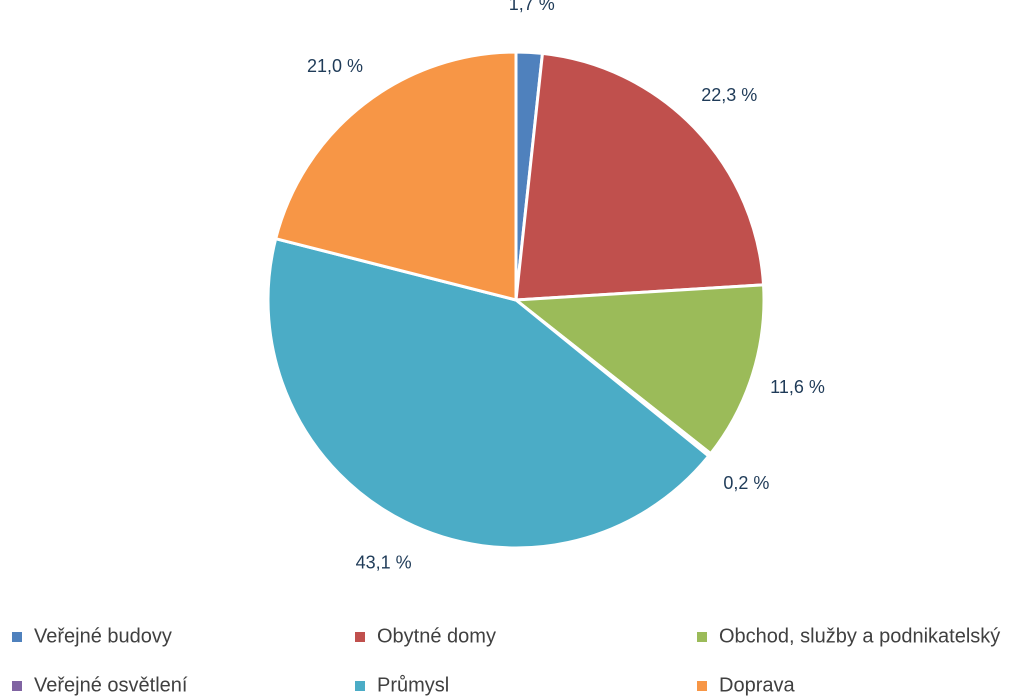 The width and height of the screenshot is (1029, 698). I want to click on legend-label: Obchod, služby a podnikatelský, so click(859, 636).